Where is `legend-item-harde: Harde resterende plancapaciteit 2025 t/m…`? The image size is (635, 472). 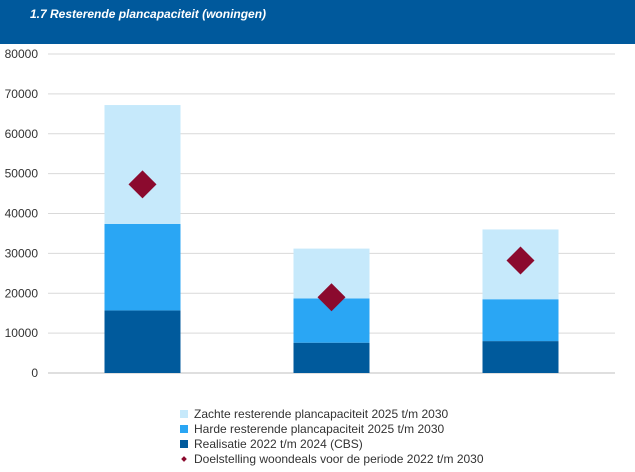 legend-item-harde: Harde resterende plancapaciteit 2025 t/m… is located at coordinates (332, 428).